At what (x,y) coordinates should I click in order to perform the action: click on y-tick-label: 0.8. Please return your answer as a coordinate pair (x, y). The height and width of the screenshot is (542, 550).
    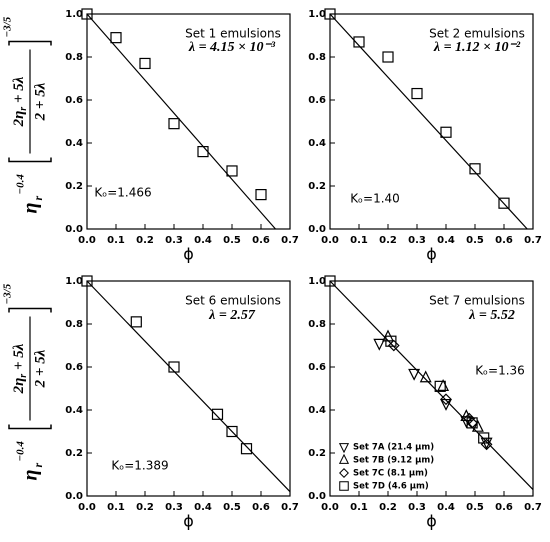
    Looking at the image, I should click on (74, 324).